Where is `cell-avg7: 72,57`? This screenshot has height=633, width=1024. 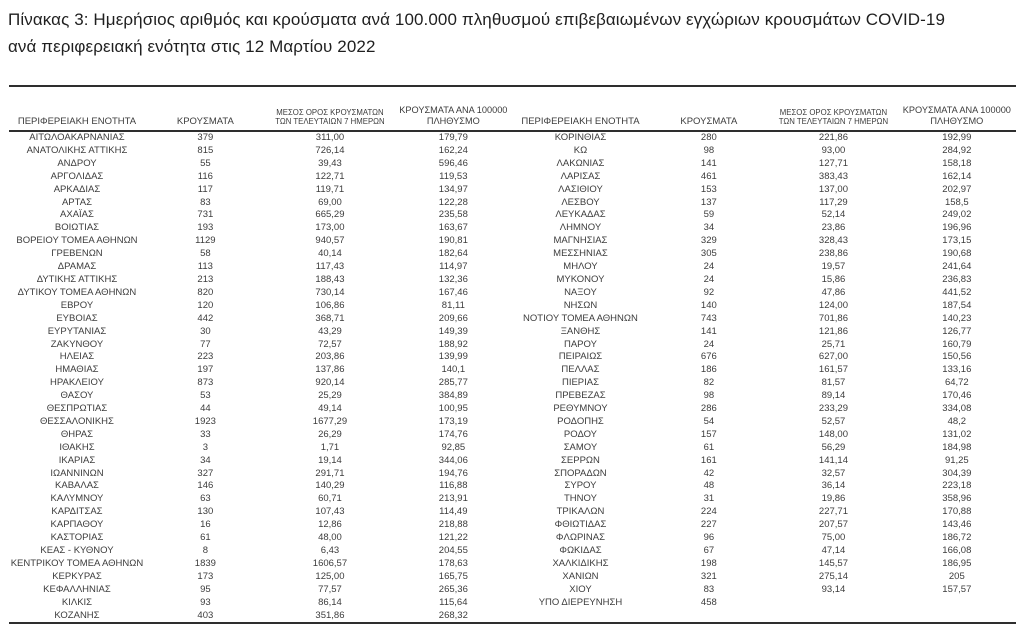
cell-avg7: 72,57 is located at coordinates (330, 344).